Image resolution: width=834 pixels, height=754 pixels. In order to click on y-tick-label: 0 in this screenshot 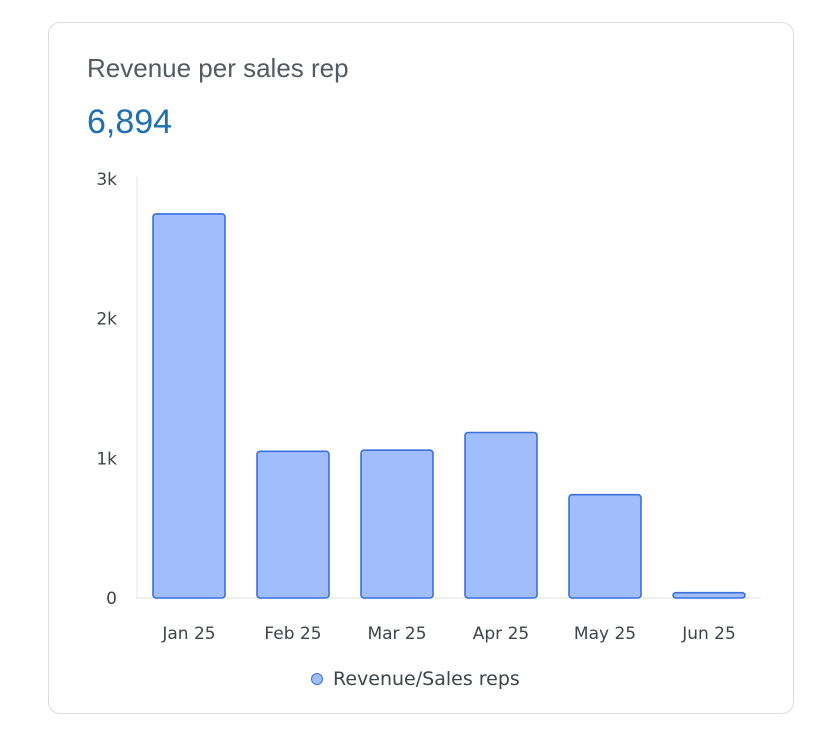, I will do `click(111, 599)`.